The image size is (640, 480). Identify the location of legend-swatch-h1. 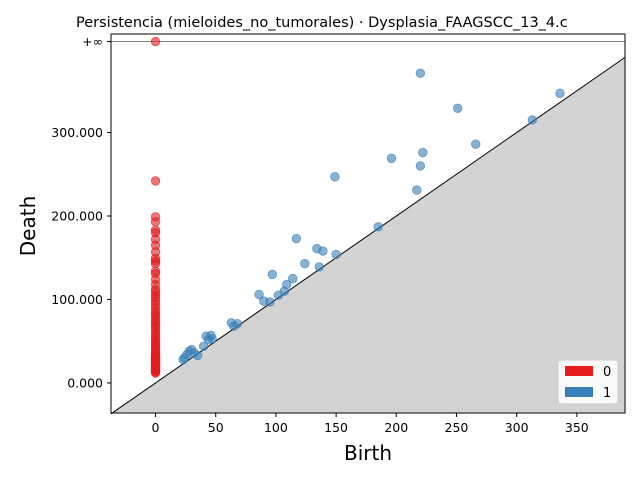
(579, 392).